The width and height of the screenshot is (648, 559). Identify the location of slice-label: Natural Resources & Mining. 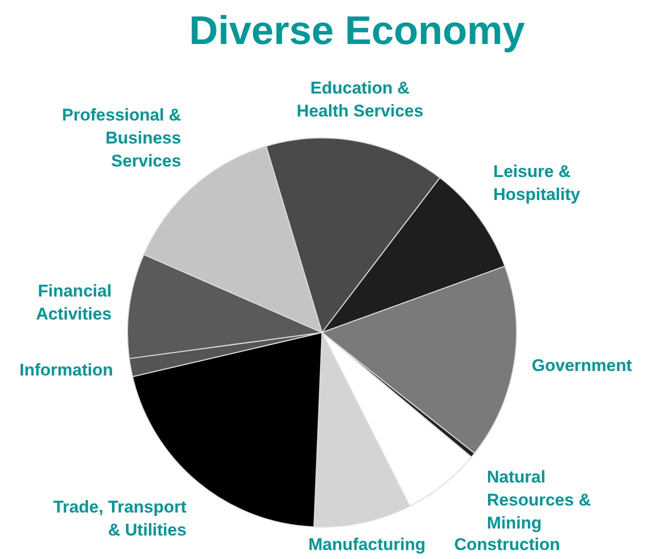
(538, 500).